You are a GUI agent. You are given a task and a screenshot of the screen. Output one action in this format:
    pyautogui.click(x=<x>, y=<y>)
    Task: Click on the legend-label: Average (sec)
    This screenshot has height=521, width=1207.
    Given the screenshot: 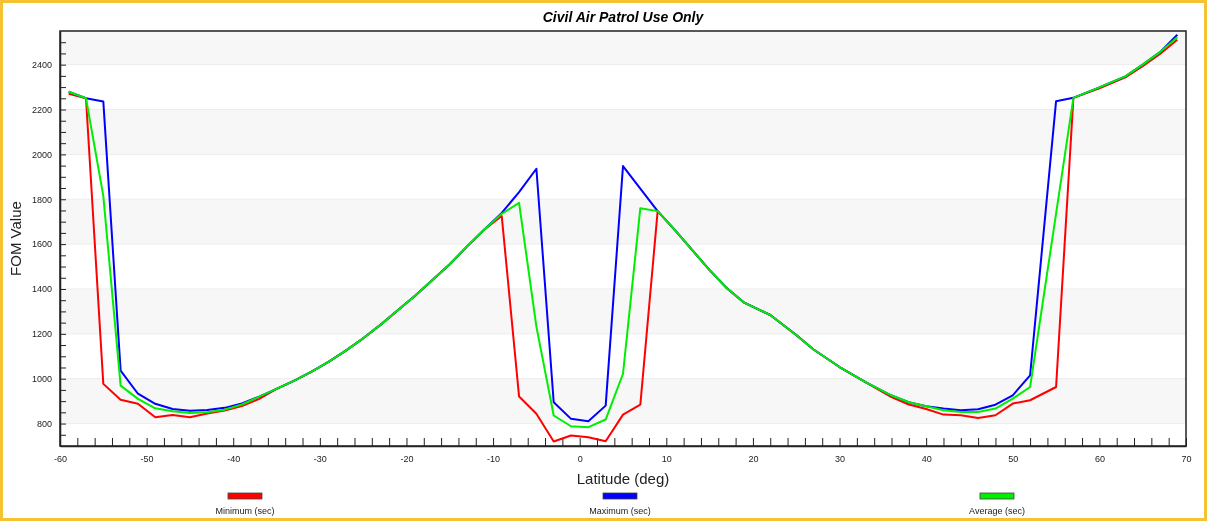 What is the action you would take?
    pyautogui.click(x=997, y=511)
    